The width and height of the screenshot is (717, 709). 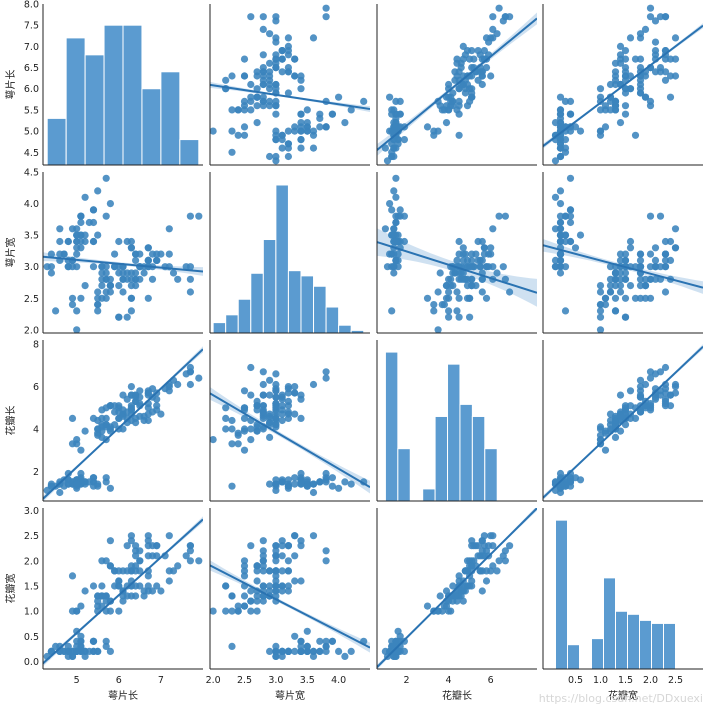 What do you see at coordinates (31, 267) in the screenshot?
I see `y-tick-label: 3.0` at bounding box center [31, 267].